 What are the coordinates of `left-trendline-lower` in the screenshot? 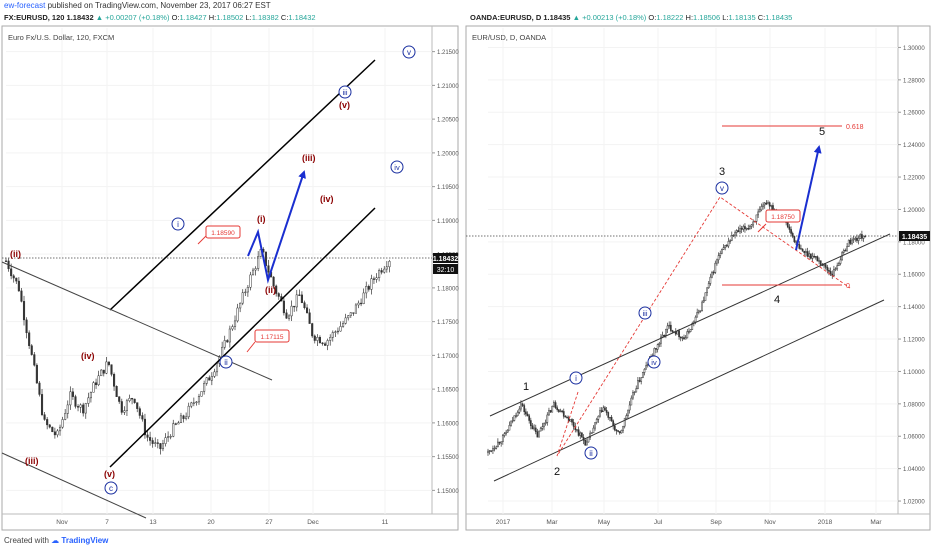 It's located at (74, 485).